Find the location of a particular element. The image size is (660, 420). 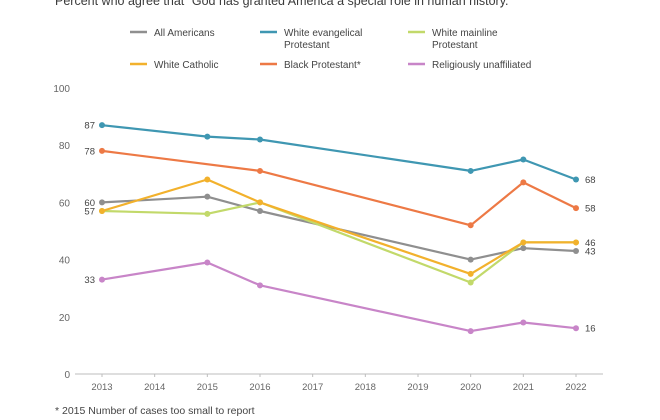

y-tick-label: 20 is located at coordinates (65, 318).